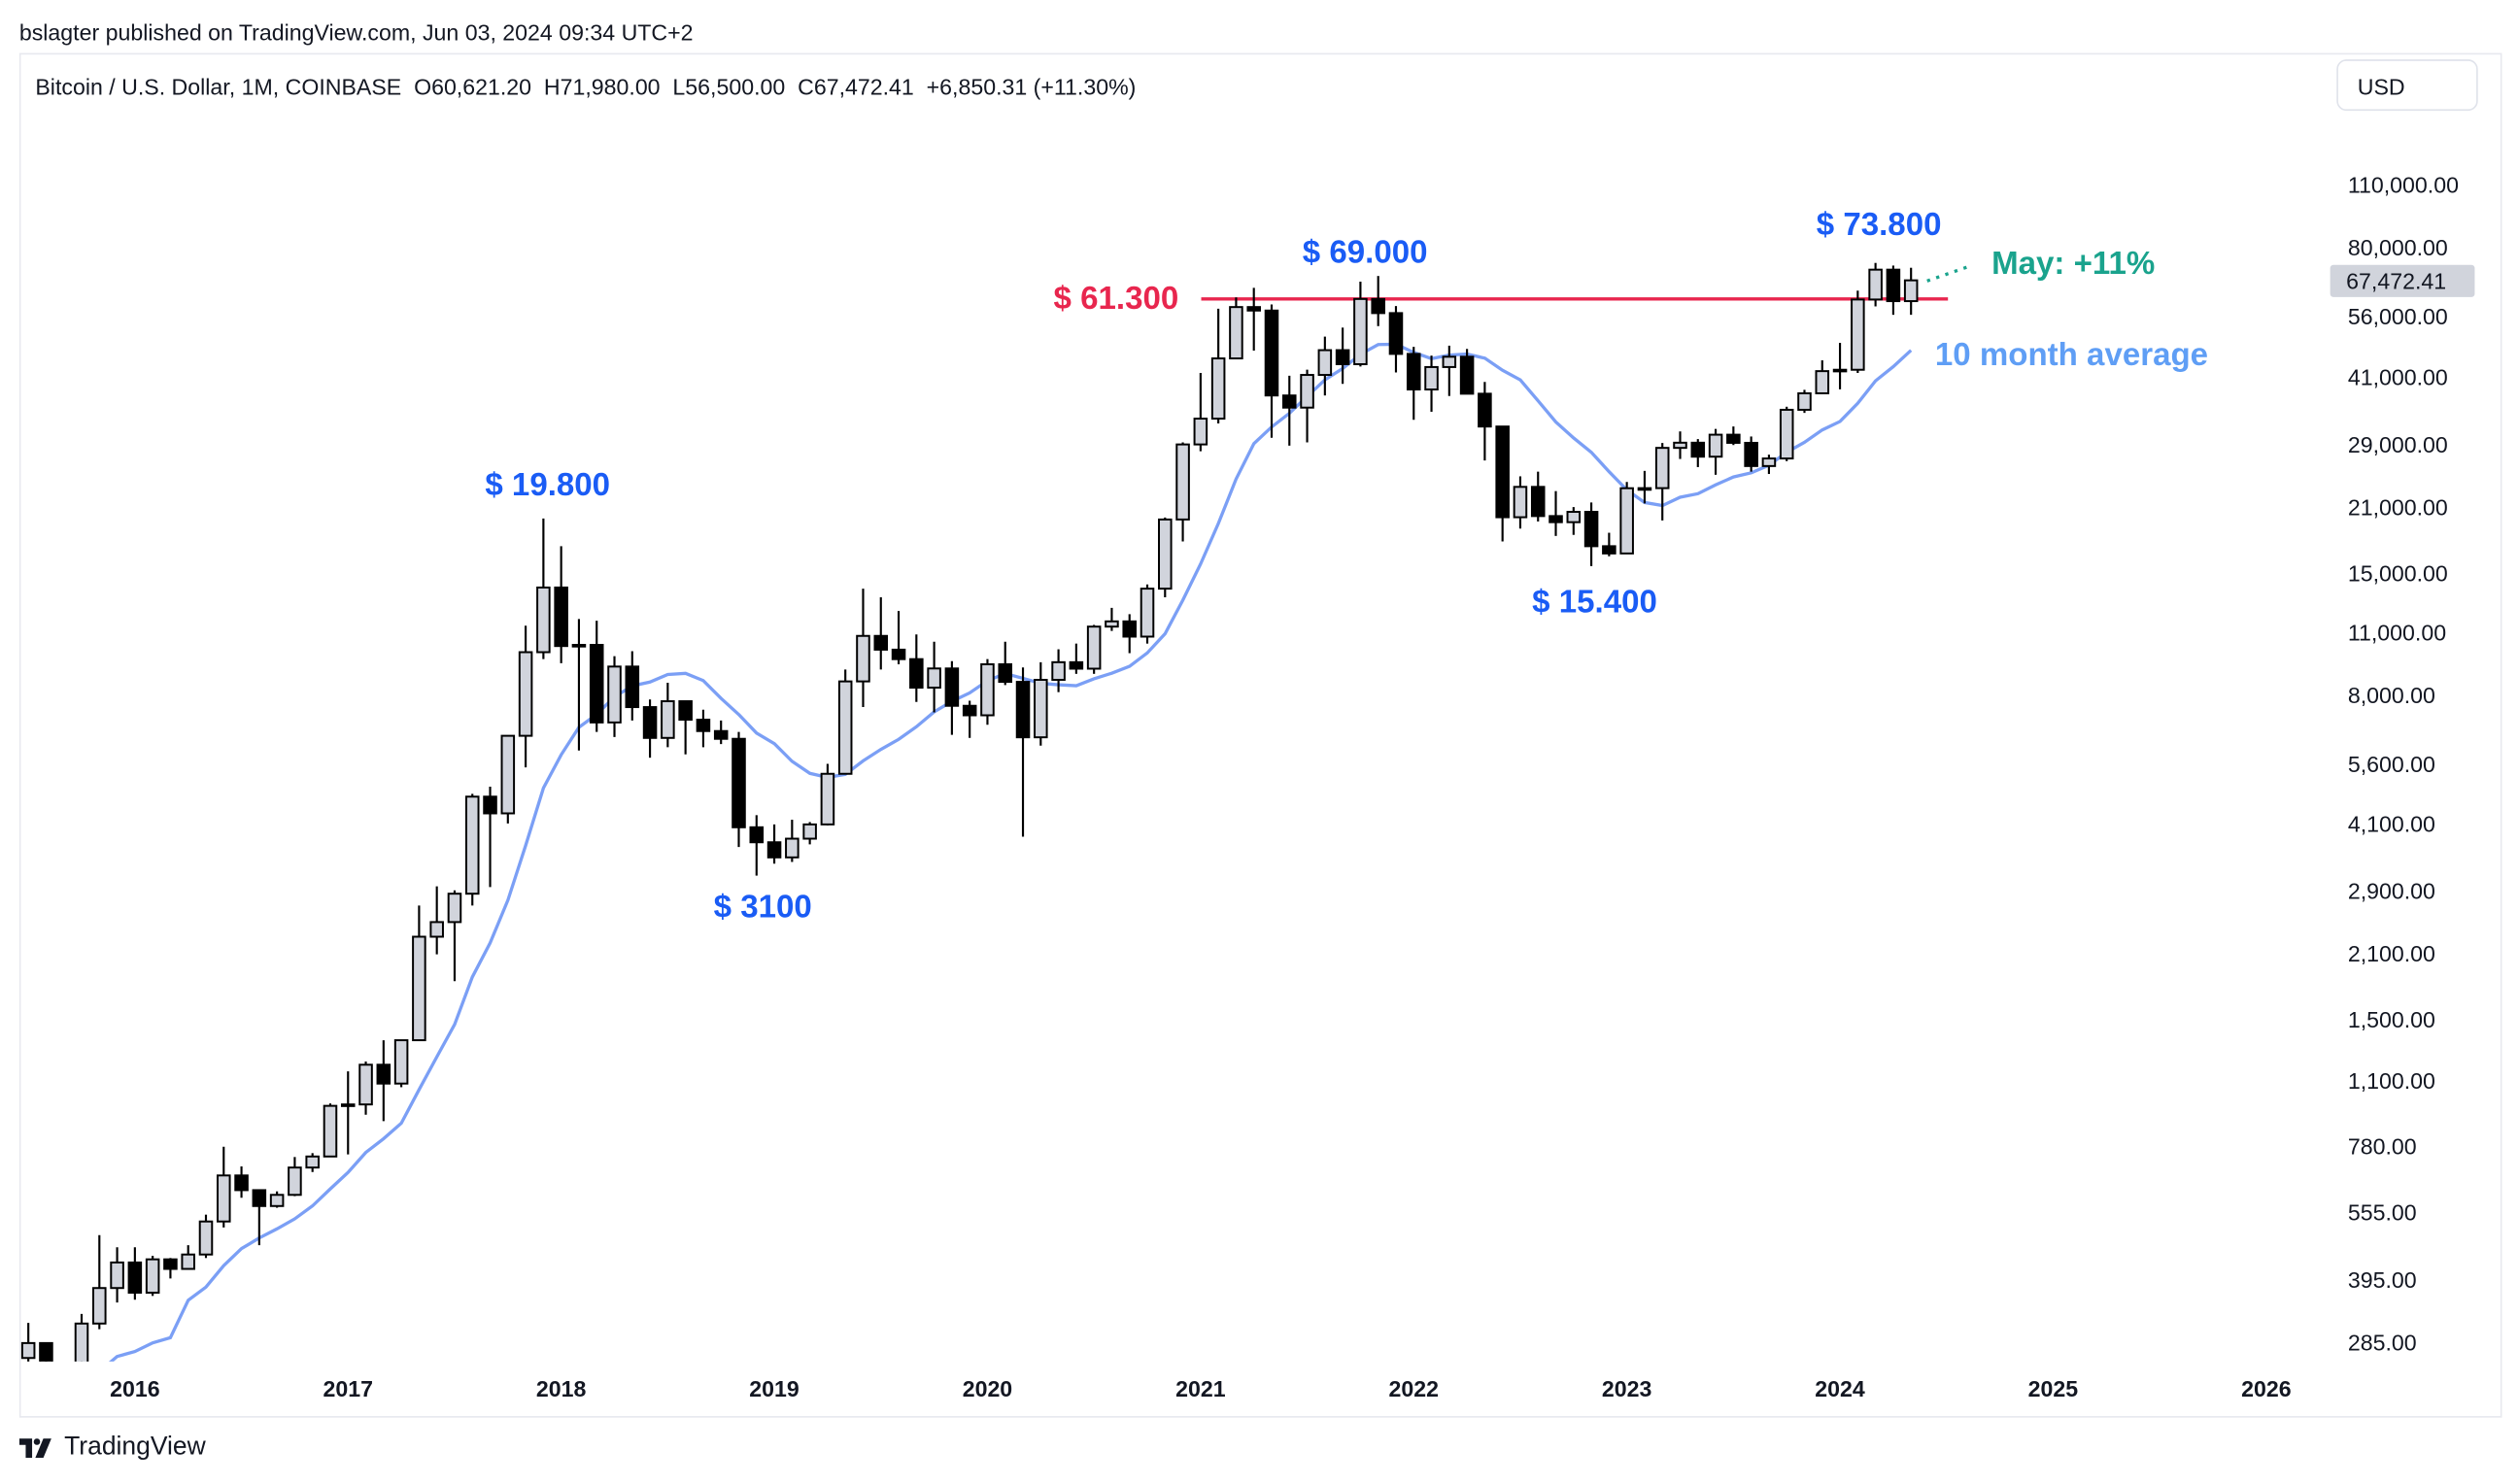 The height and width of the screenshot is (1484, 2518). Describe the element at coordinates (2397, 572) in the screenshot. I see `y-tick-label: 15,000.00` at that location.